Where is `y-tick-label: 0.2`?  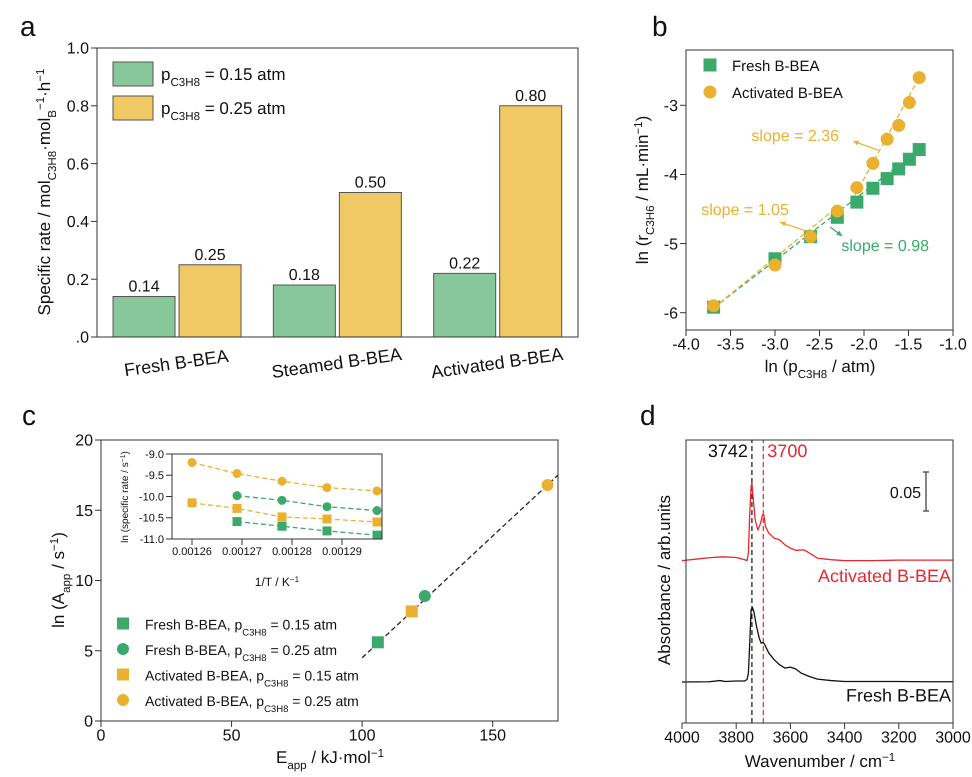 y-tick-label: 0.2 is located at coordinates (78, 280).